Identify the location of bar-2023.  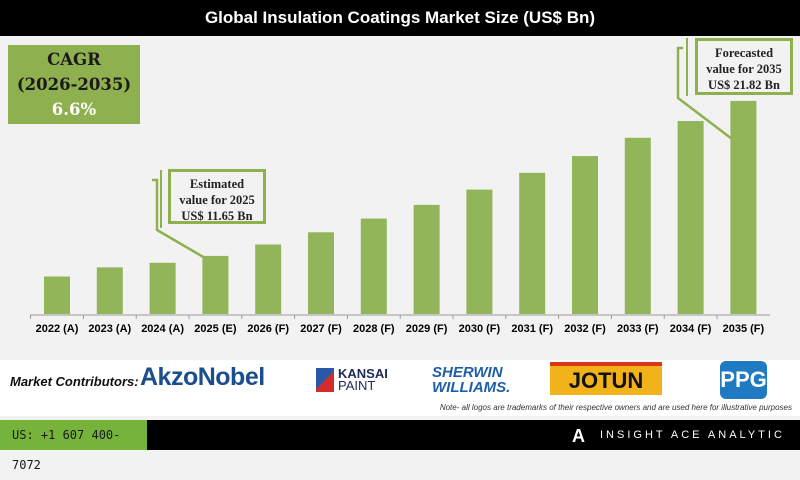
(109, 290).